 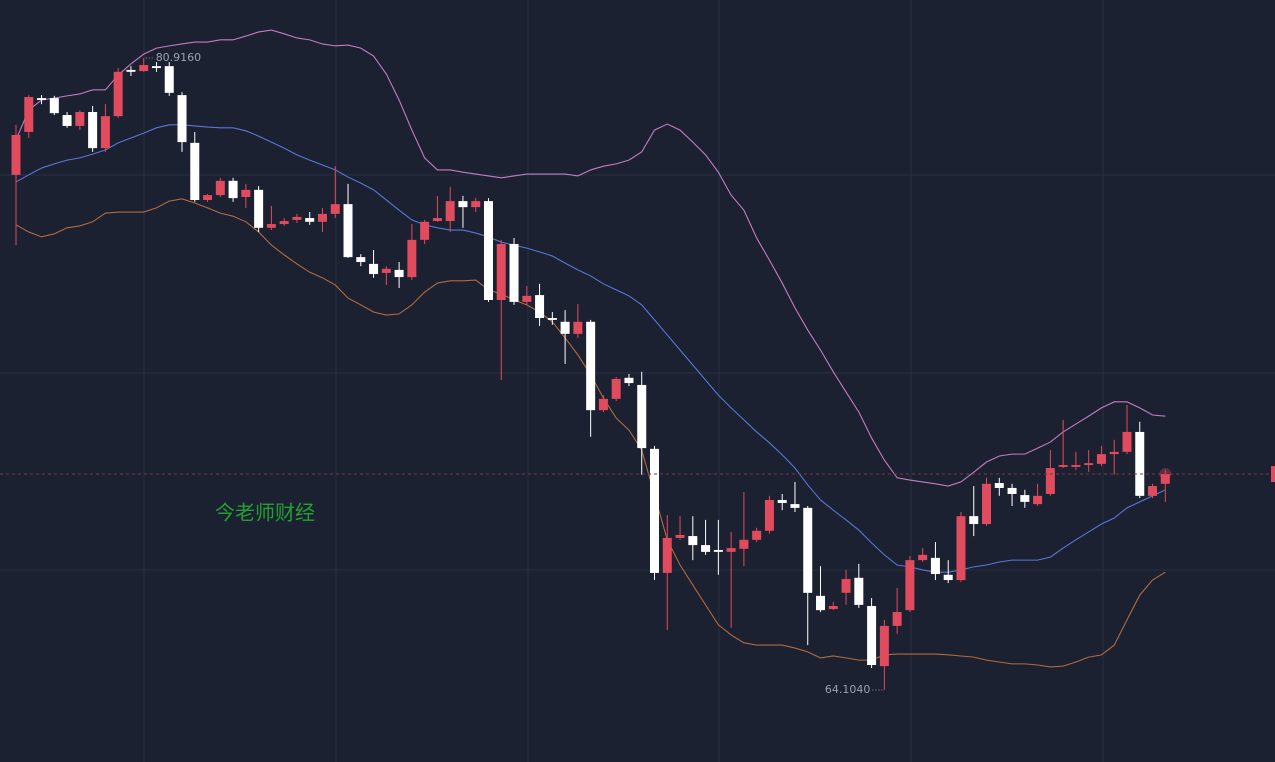 What do you see at coordinates (179, 57) in the screenshot?
I see `high-label: 80.9160` at bounding box center [179, 57].